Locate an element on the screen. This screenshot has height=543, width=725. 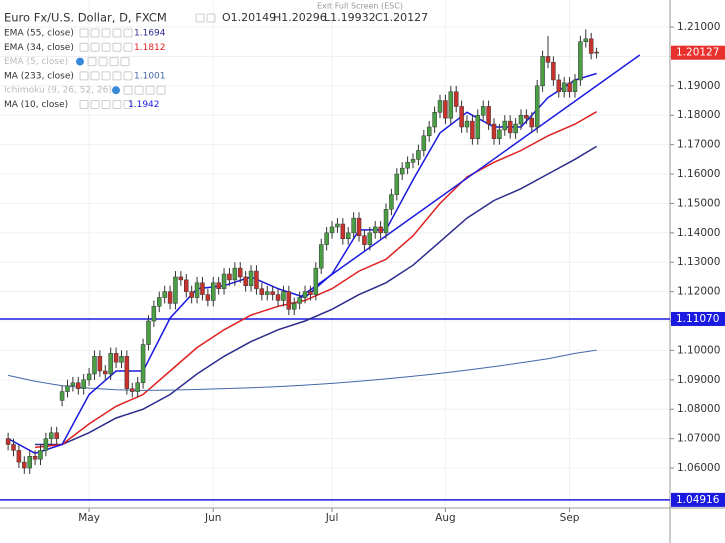
chart-title: Euro Fx/U.S. Dollar, D, FXCM is located at coordinates (85, 18).